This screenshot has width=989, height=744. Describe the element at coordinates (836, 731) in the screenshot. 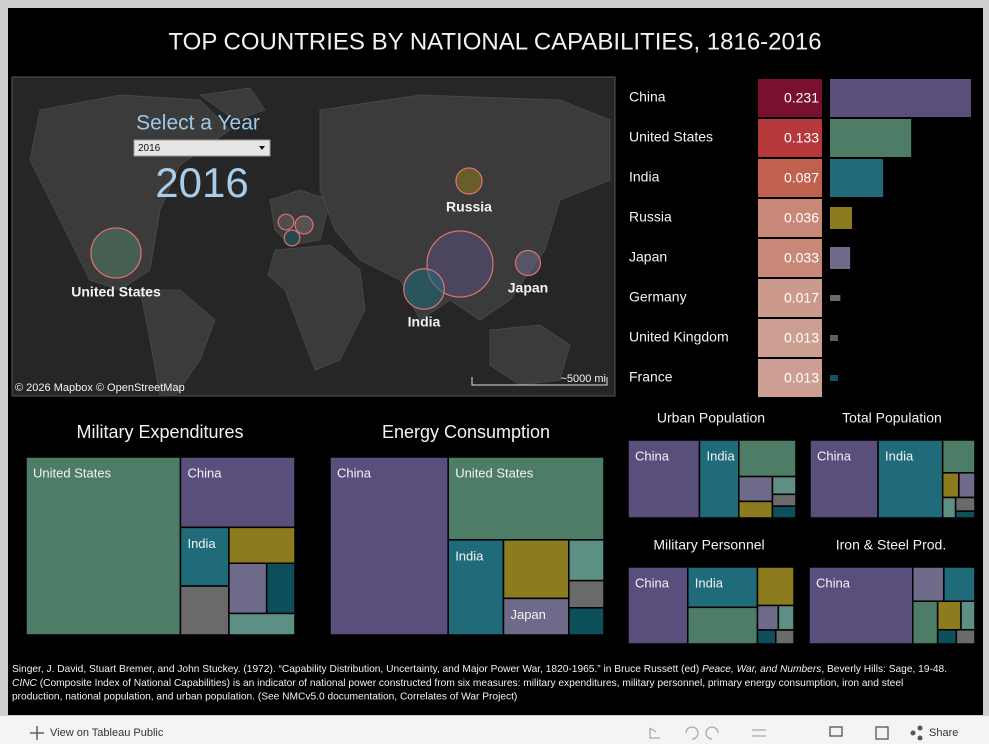

I see `comment` at that location.